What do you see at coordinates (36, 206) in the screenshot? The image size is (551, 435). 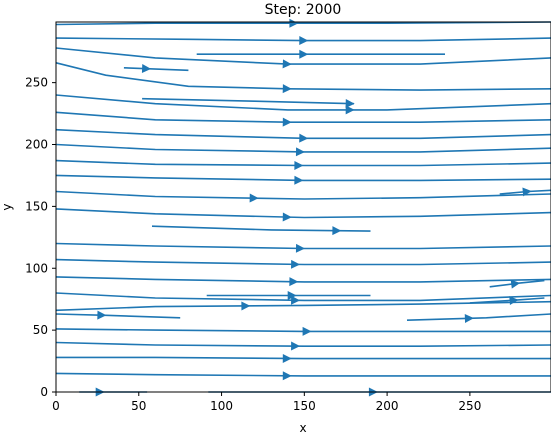 I see `y-tick-label-3: 150` at bounding box center [36, 206].